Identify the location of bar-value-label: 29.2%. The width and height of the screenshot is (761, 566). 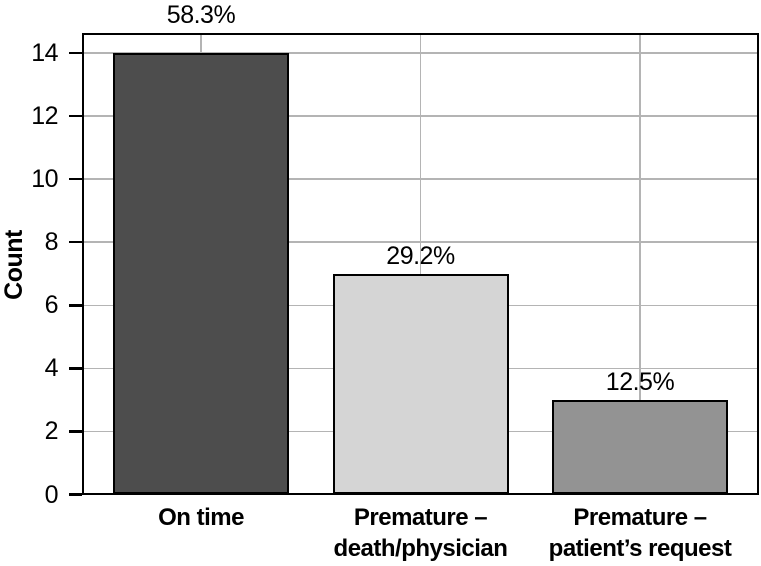
(420, 255).